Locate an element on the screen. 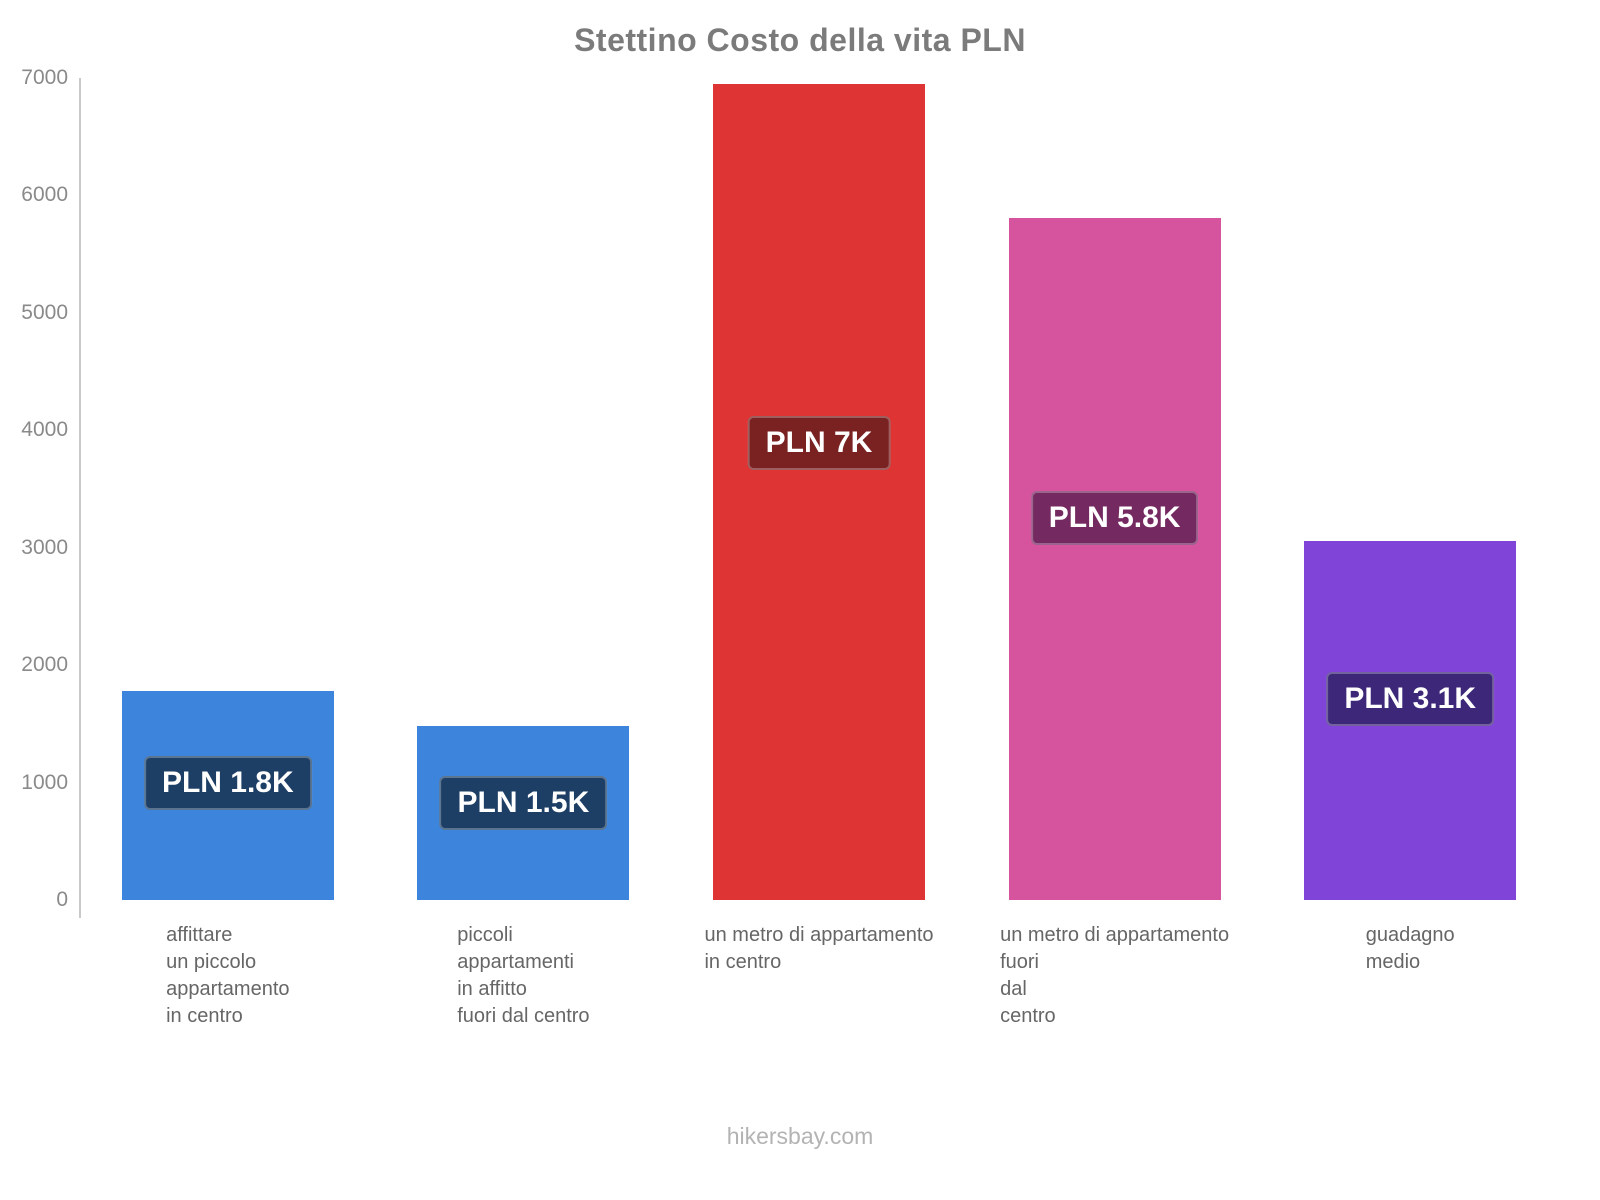  y-tick-label: 4000 is located at coordinates (44, 430).